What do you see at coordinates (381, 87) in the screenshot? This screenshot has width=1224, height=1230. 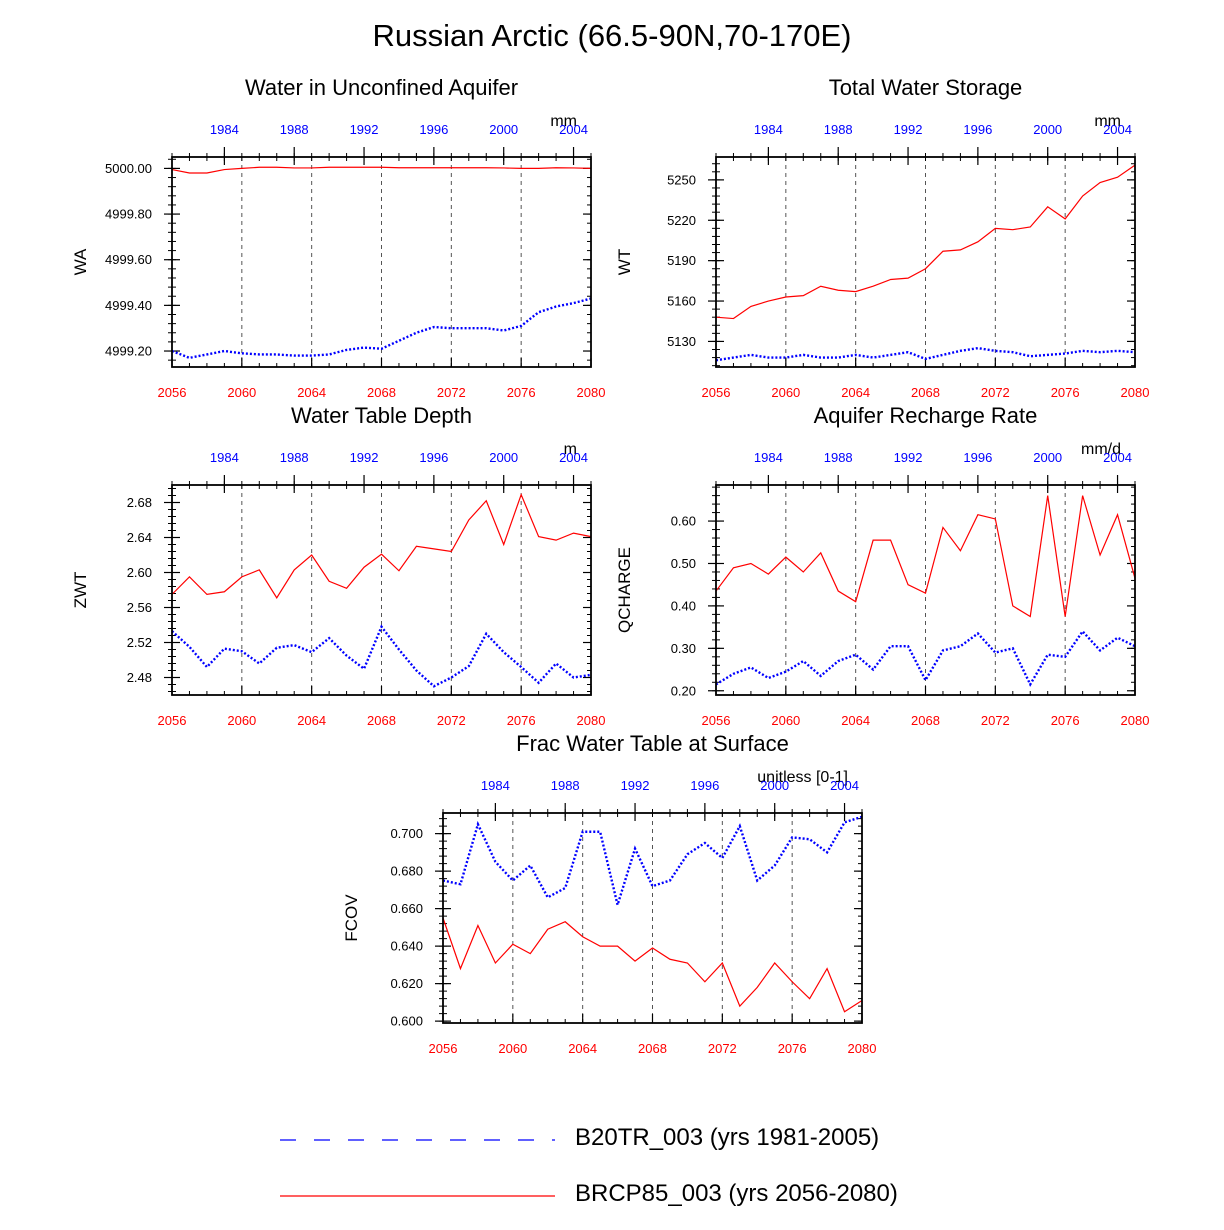 I see `panel-title: Water in Unconfined Aquifer` at bounding box center [381, 87].